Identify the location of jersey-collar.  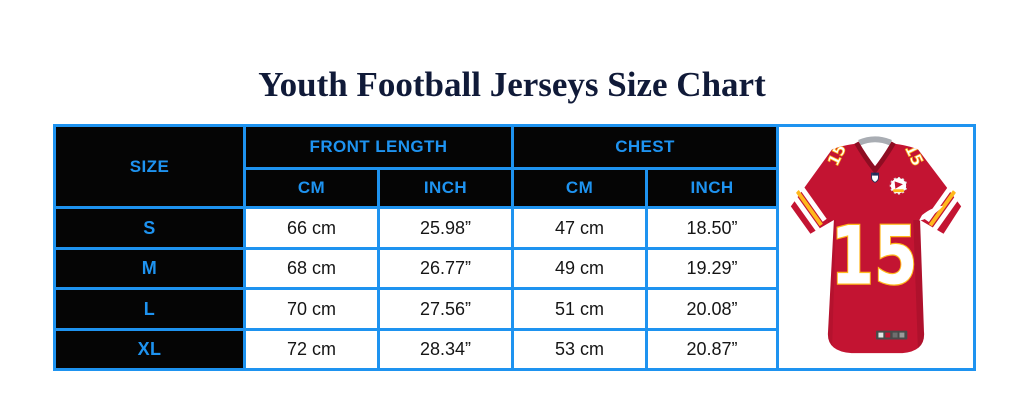
(875, 158).